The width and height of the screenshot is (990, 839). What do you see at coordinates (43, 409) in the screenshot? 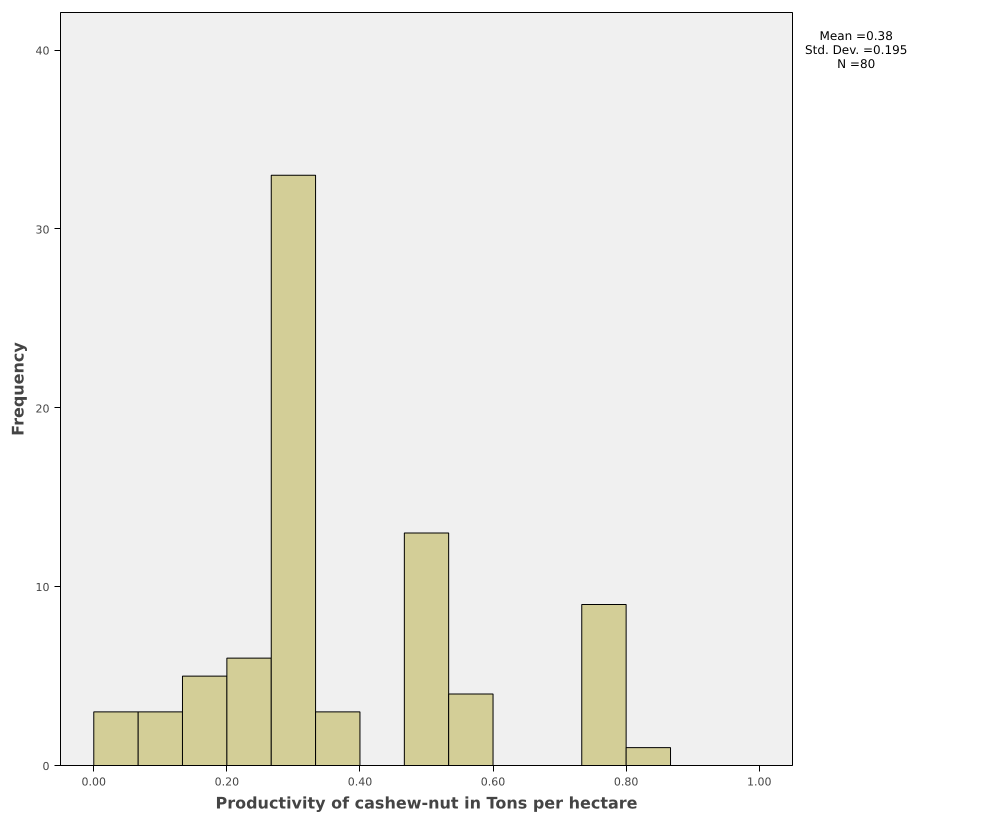
I see `y-tick-label: 20` at bounding box center [43, 409].